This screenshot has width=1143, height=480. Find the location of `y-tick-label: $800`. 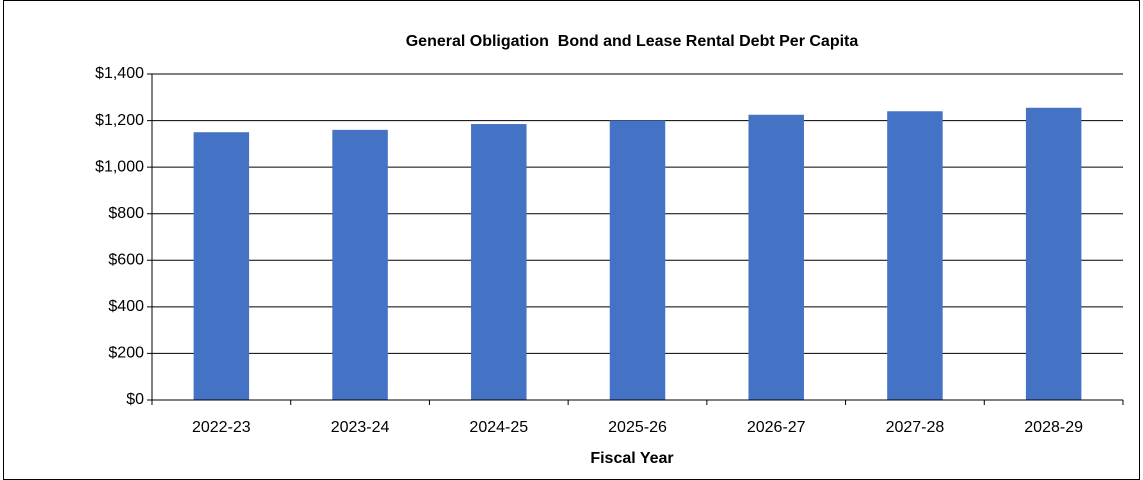

y-tick-label: $800 is located at coordinates (126, 213).